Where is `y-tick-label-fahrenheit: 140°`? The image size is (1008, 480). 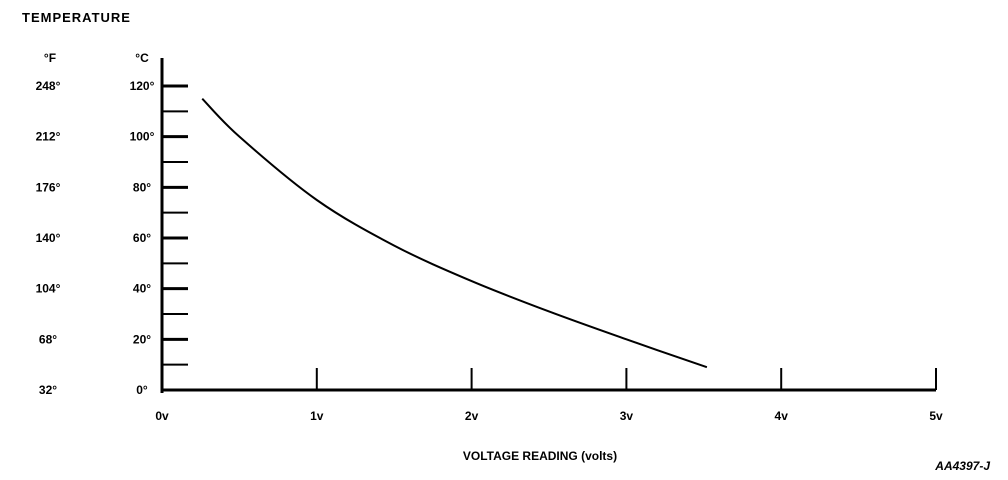
y-tick-label-fahrenheit: 140° is located at coordinates (48, 238).